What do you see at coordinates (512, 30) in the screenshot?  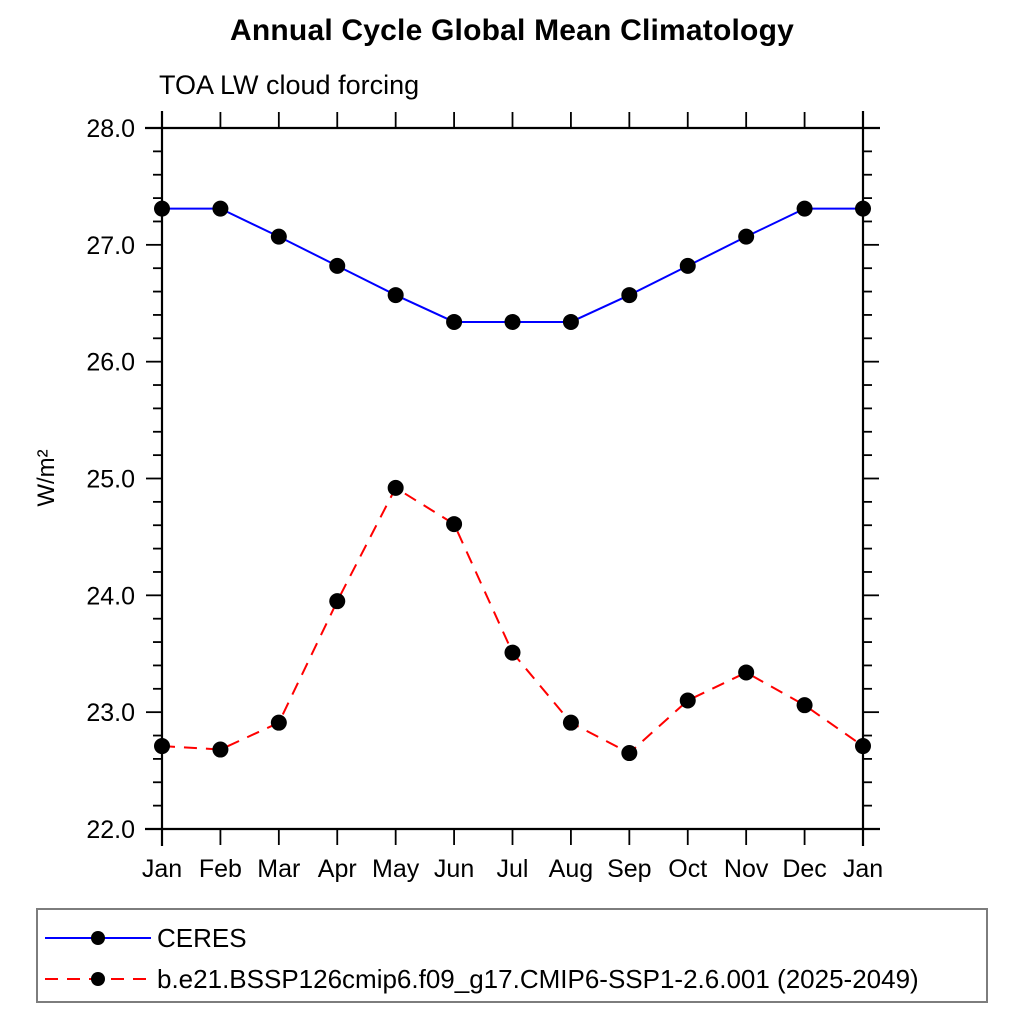 I see `chart-title: Annual Cycle Global Mean Climatology` at bounding box center [512, 30].